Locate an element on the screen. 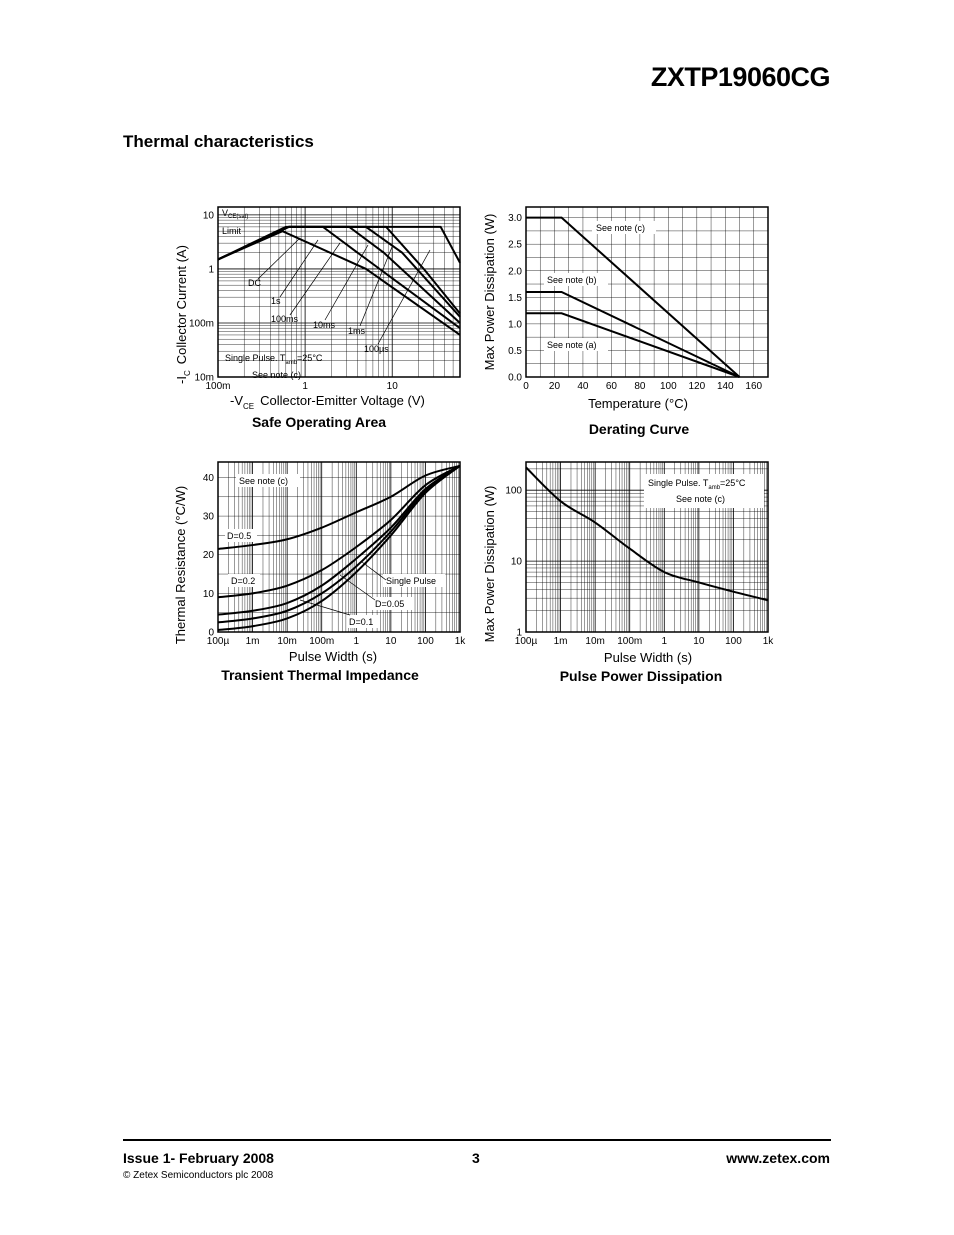 This screenshot has height=1235, width=954. x-tick-label: 120 is located at coordinates (696, 386).